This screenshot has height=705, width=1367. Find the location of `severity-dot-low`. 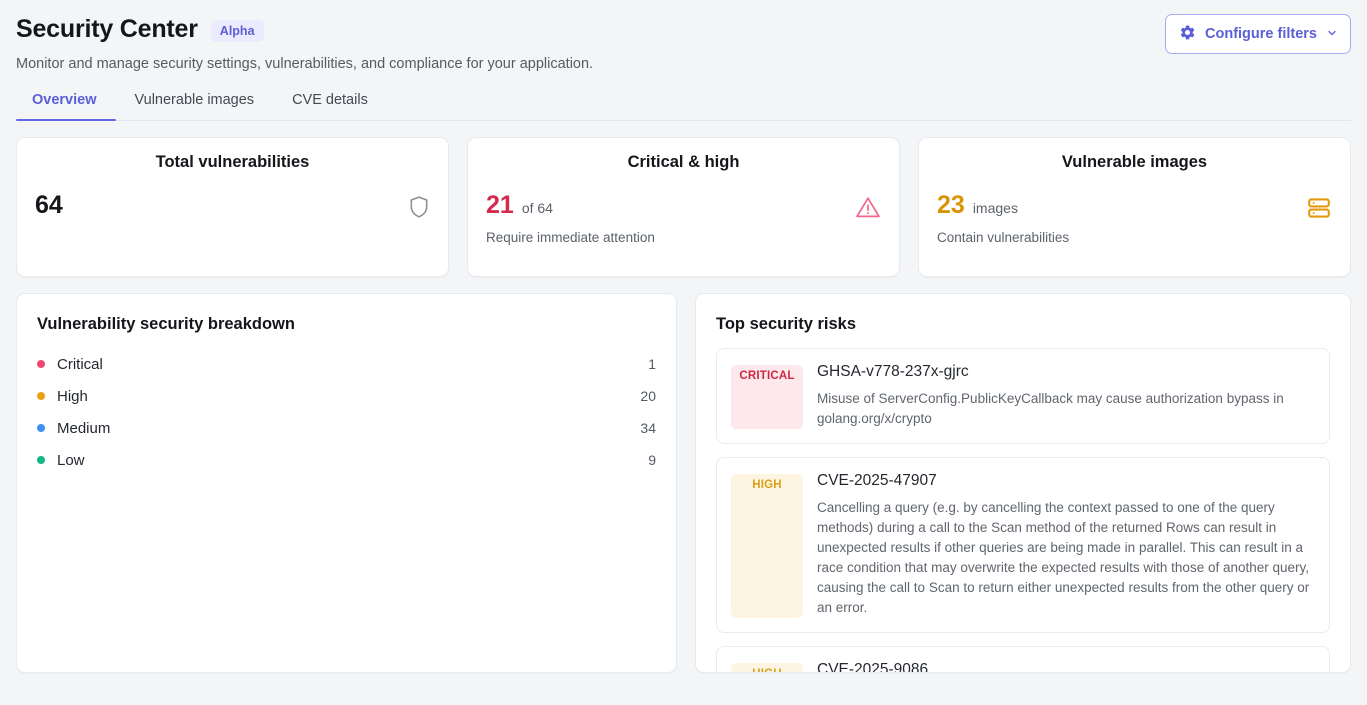

severity-dot-low is located at coordinates (41, 460).